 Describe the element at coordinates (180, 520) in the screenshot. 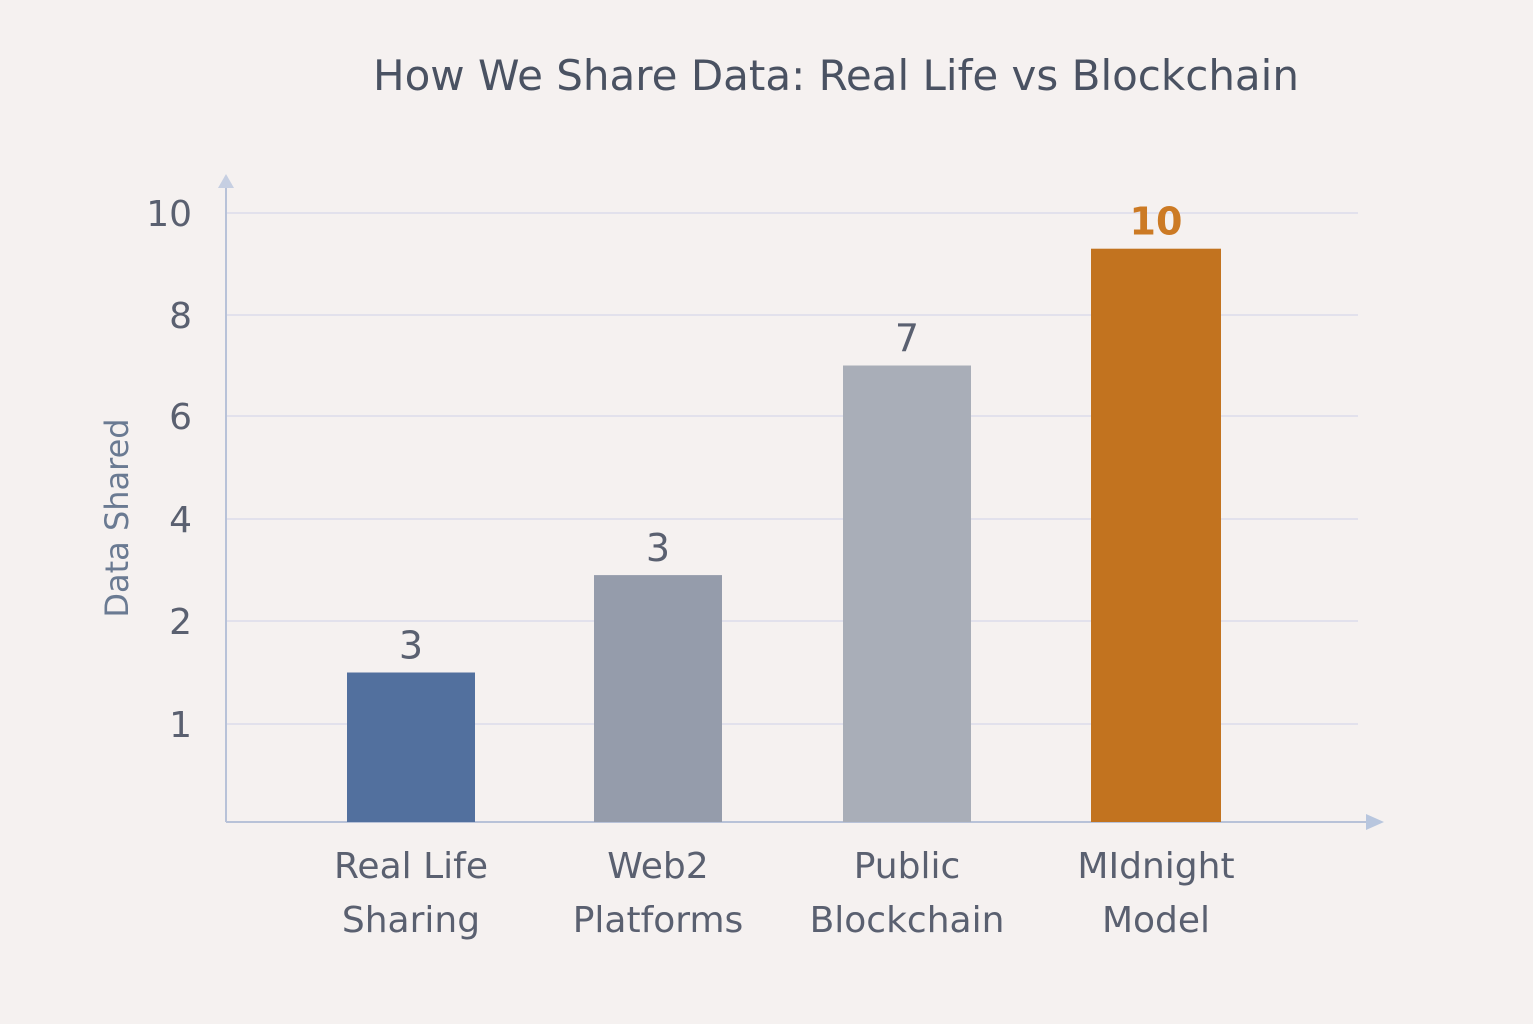

I see `y-tick-label: 4` at that location.